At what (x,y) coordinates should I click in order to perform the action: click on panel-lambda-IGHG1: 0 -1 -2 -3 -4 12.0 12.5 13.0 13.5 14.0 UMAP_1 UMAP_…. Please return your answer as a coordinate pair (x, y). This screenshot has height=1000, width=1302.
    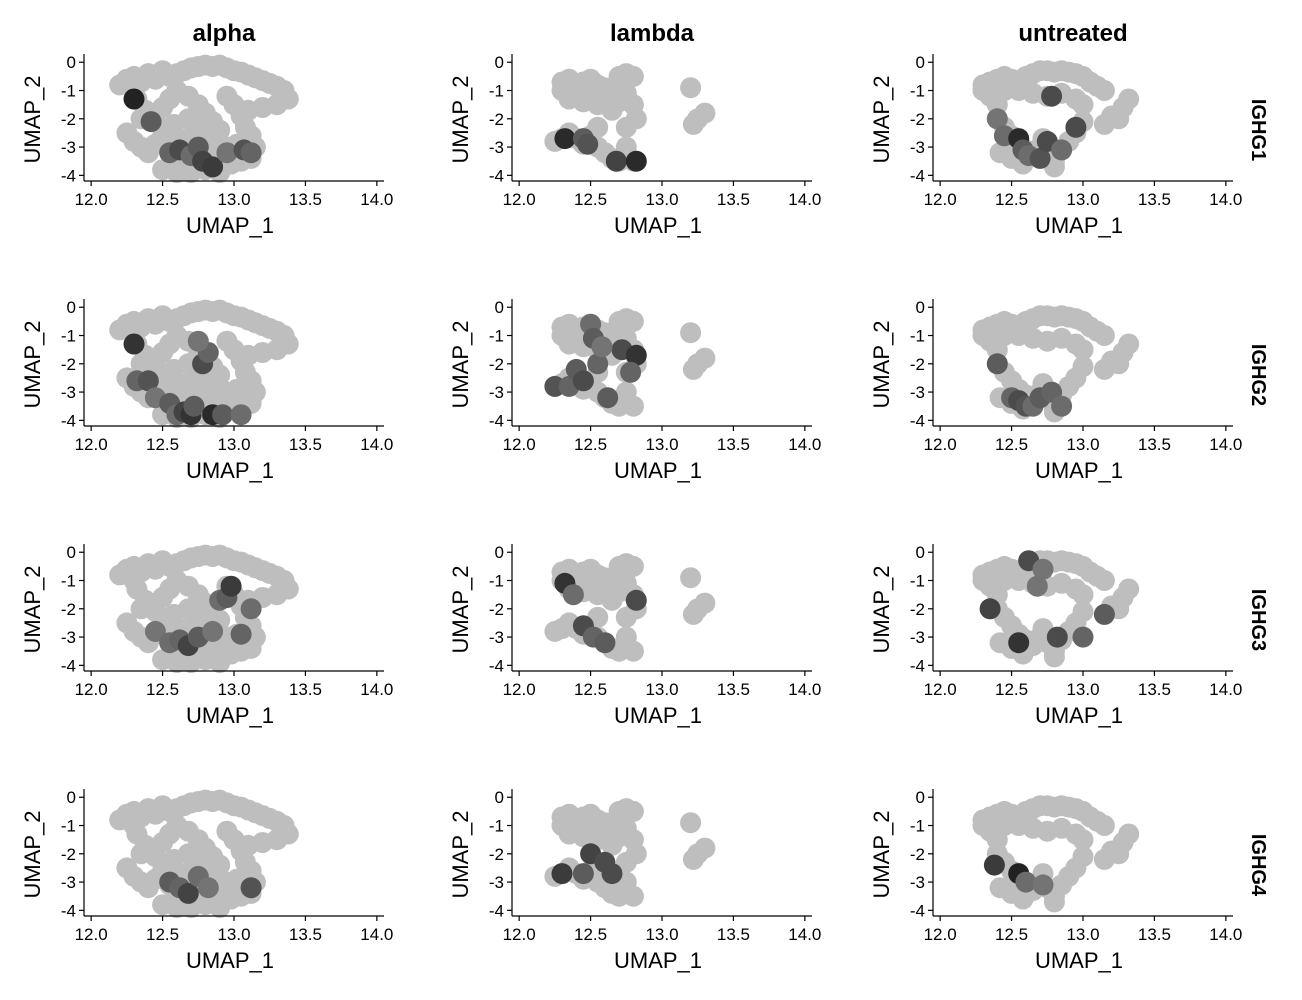
    Looking at the image, I should click on (634, 145).